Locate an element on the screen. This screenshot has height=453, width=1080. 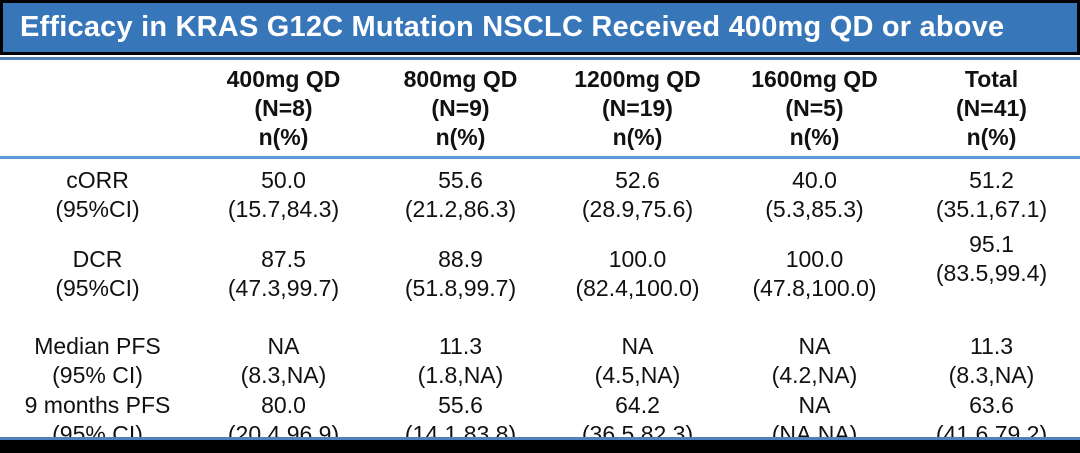
column-dose: 1600mg QD is located at coordinates (814, 79).